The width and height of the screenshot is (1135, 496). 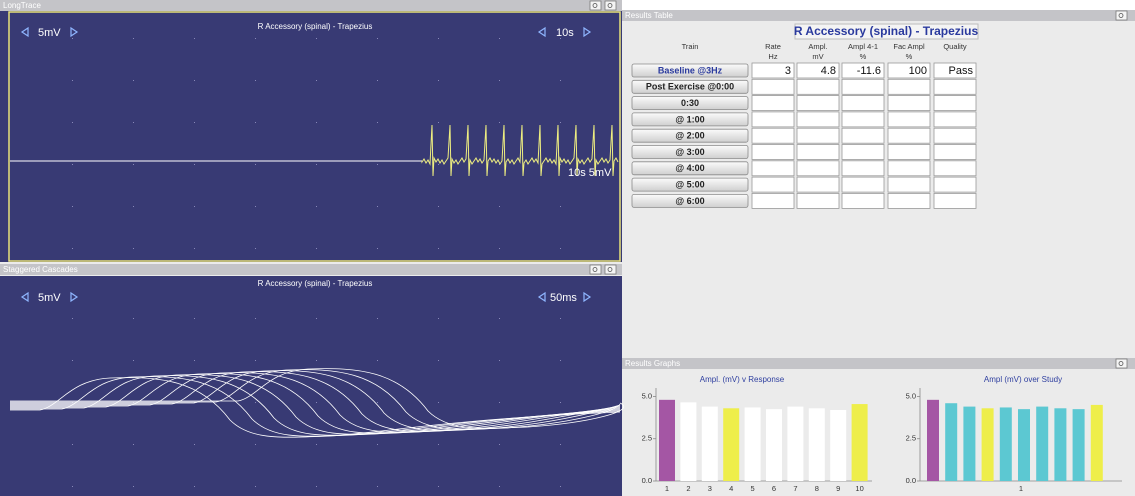 I want to click on row-label: Baseline @3Hz, so click(x=690, y=70).